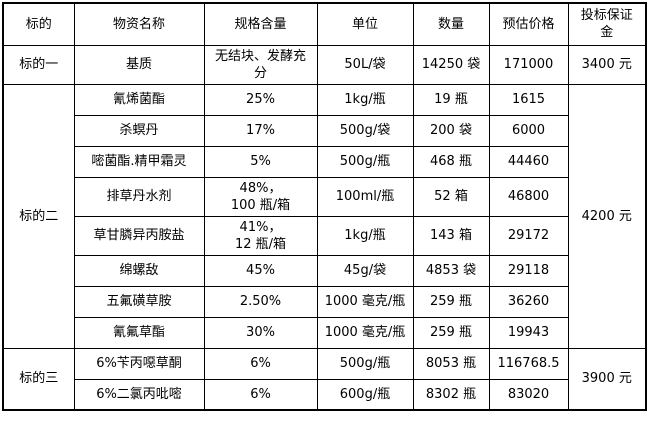 Image resolution: width=649 pixels, height=441 pixels. What do you see at coordinates (260, 270) in the screenshot?
I see `spec-cell: 45%` at bounding box center [260, 270].